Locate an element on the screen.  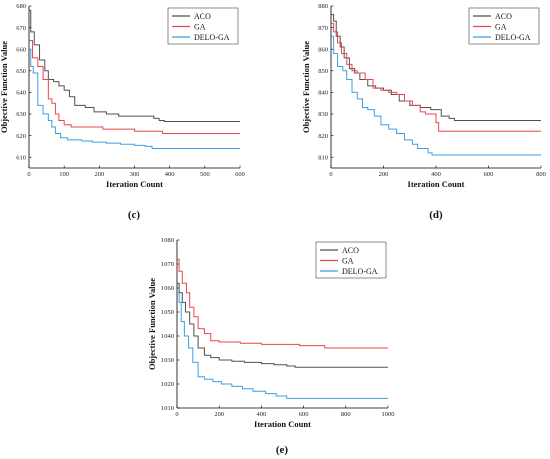
y-tick-label: 1010 is located at coordinates (167, 408).